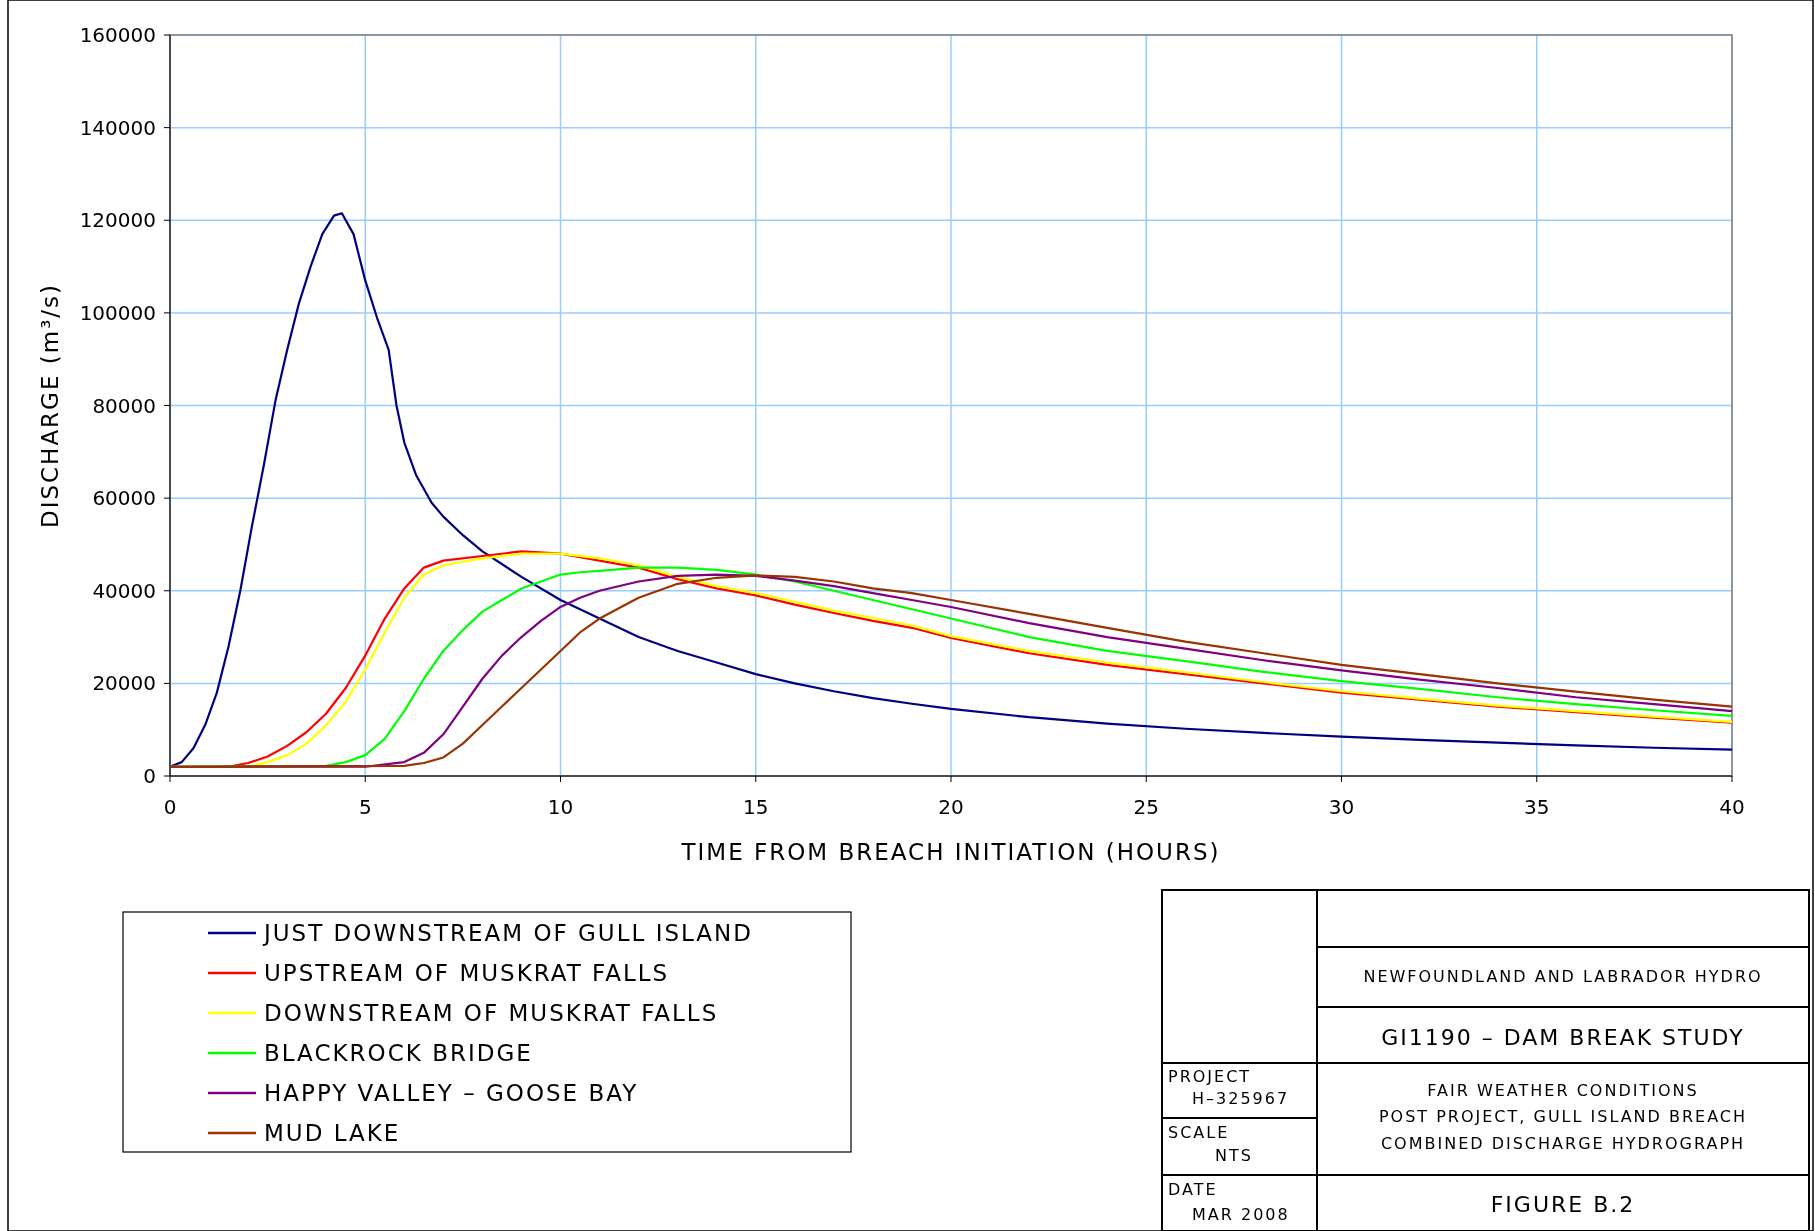 This screenshot has height=1231, width=1815. Describe the element at coordinates (124, 498) in the screenshot. I see `y-tick-label: 60000` at that location.